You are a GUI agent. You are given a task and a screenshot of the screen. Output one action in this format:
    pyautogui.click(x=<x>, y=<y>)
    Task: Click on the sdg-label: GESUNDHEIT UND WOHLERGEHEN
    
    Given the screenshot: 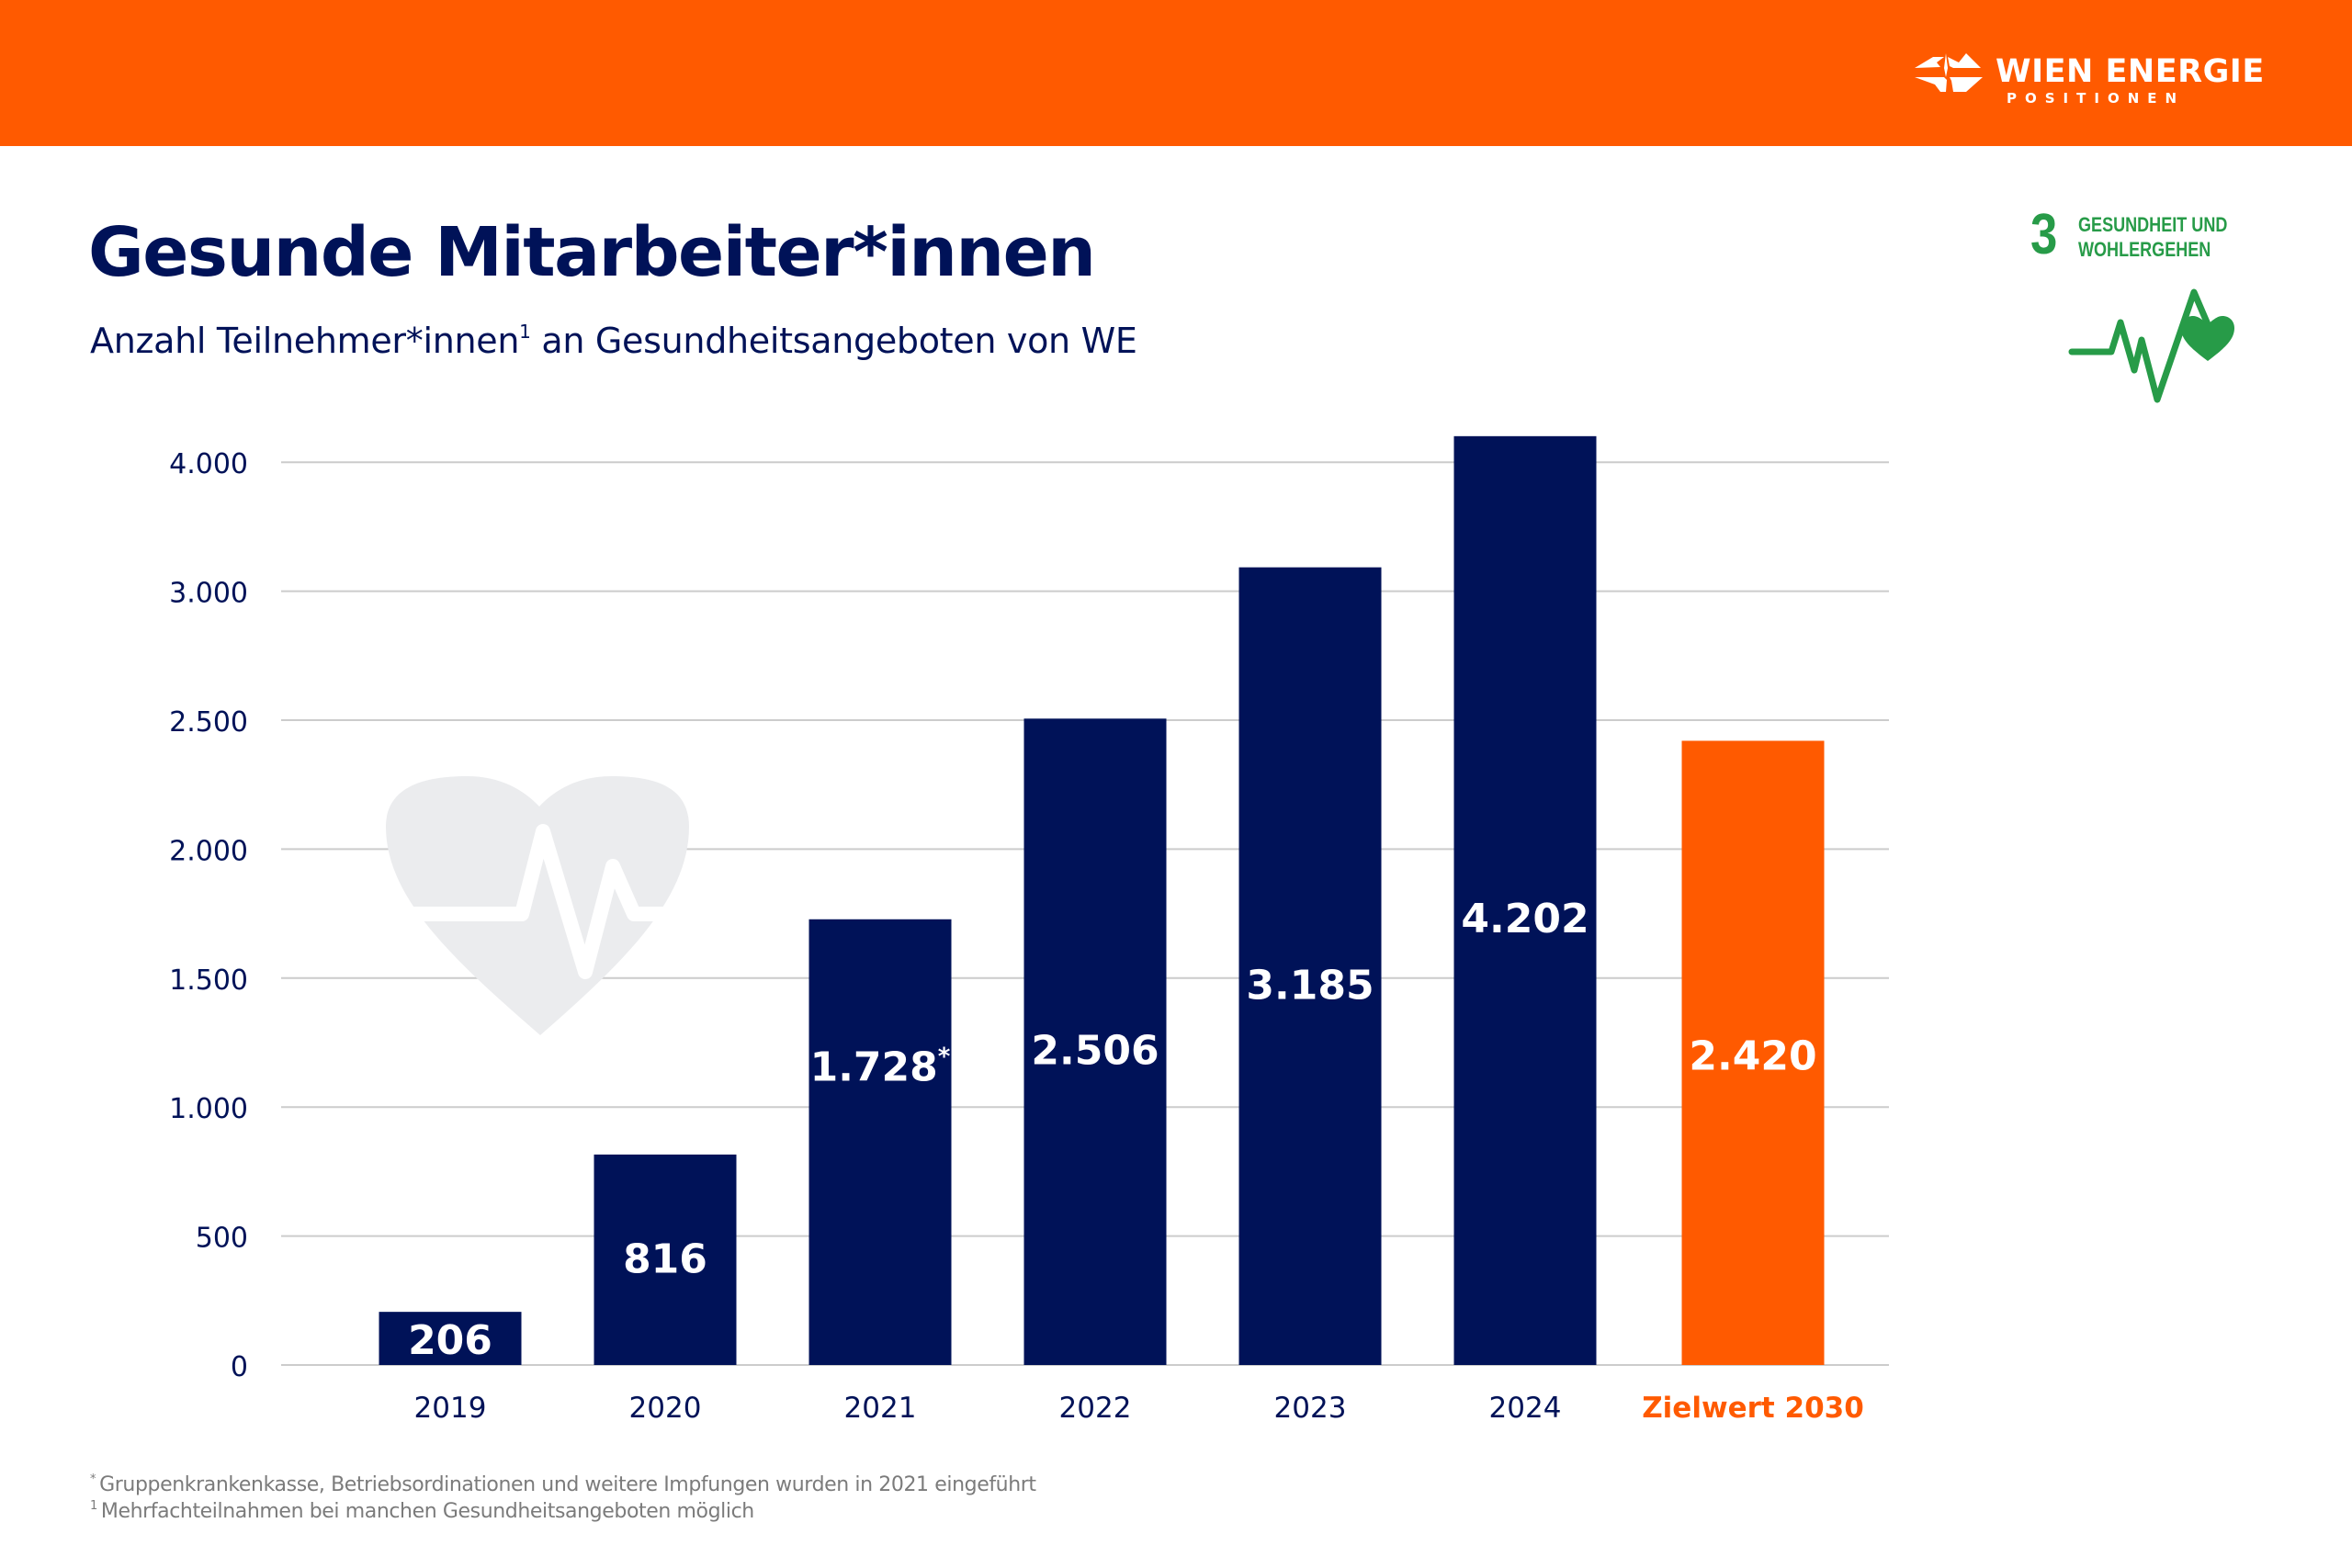 What is the action you would take?
    pyautogui.click(x=2152, y=237)
    